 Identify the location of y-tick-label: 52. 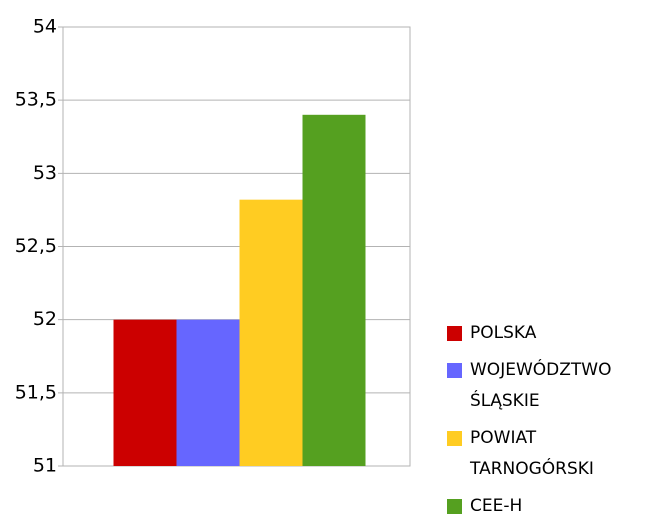
(45, 319).